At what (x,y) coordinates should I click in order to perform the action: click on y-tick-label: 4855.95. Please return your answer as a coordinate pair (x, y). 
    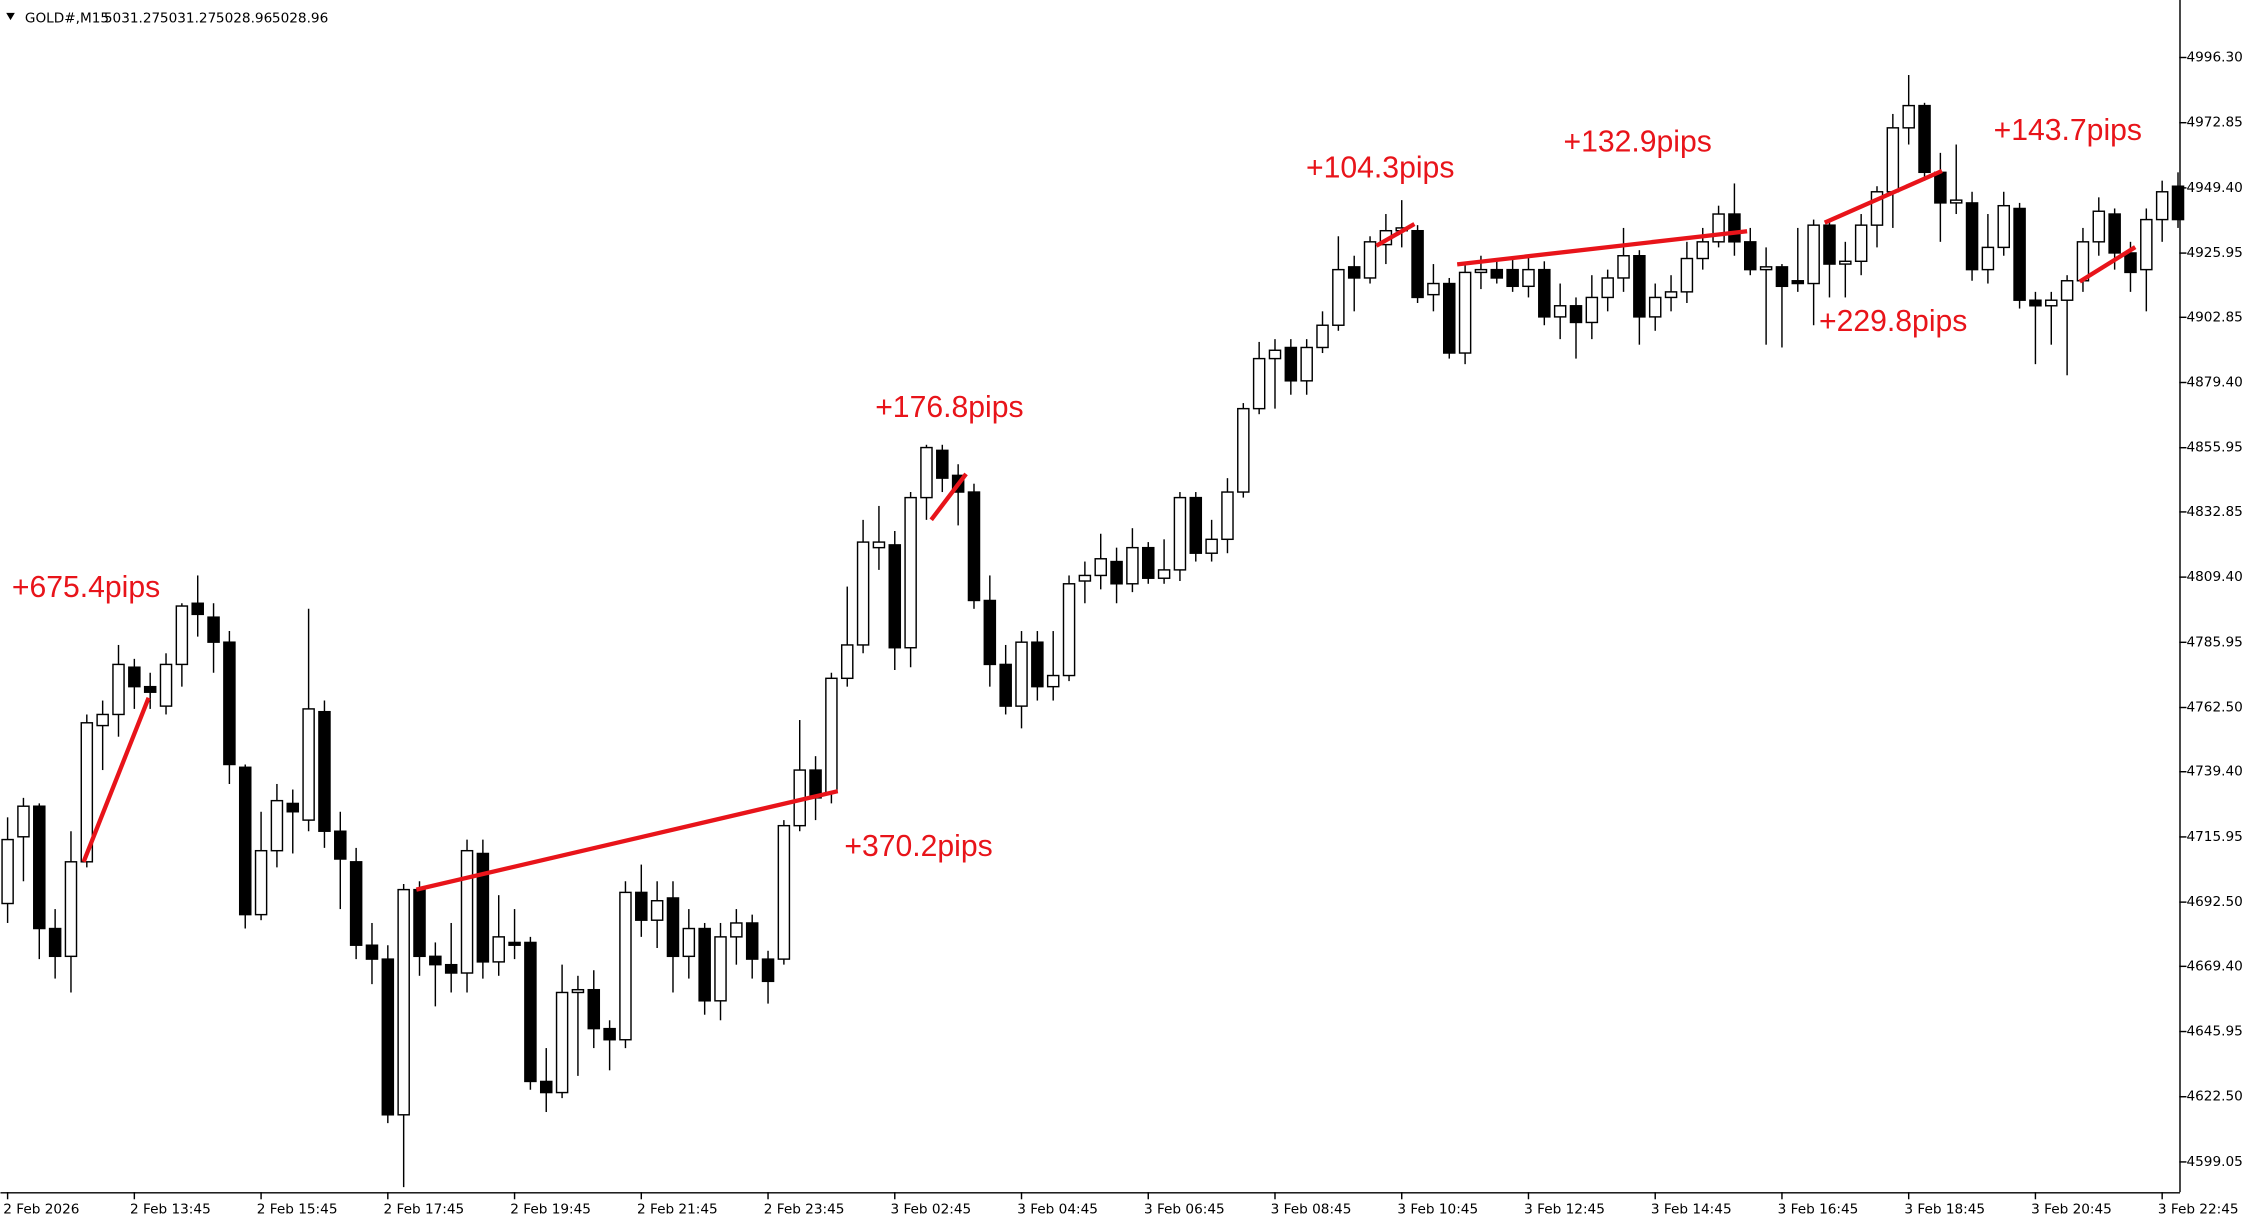
    Looking at the image, I should click on (2214, 448).